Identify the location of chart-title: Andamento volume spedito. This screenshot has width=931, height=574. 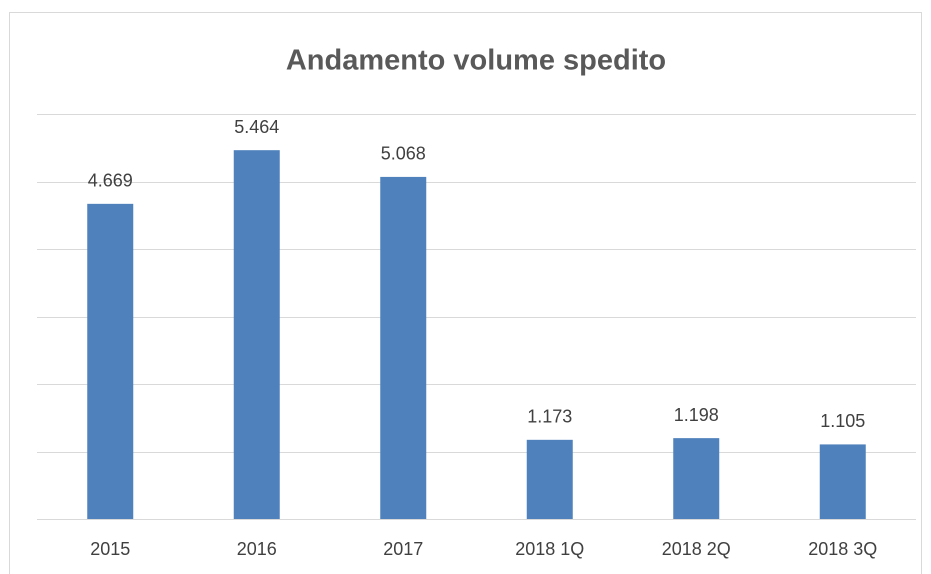
(476, 61).